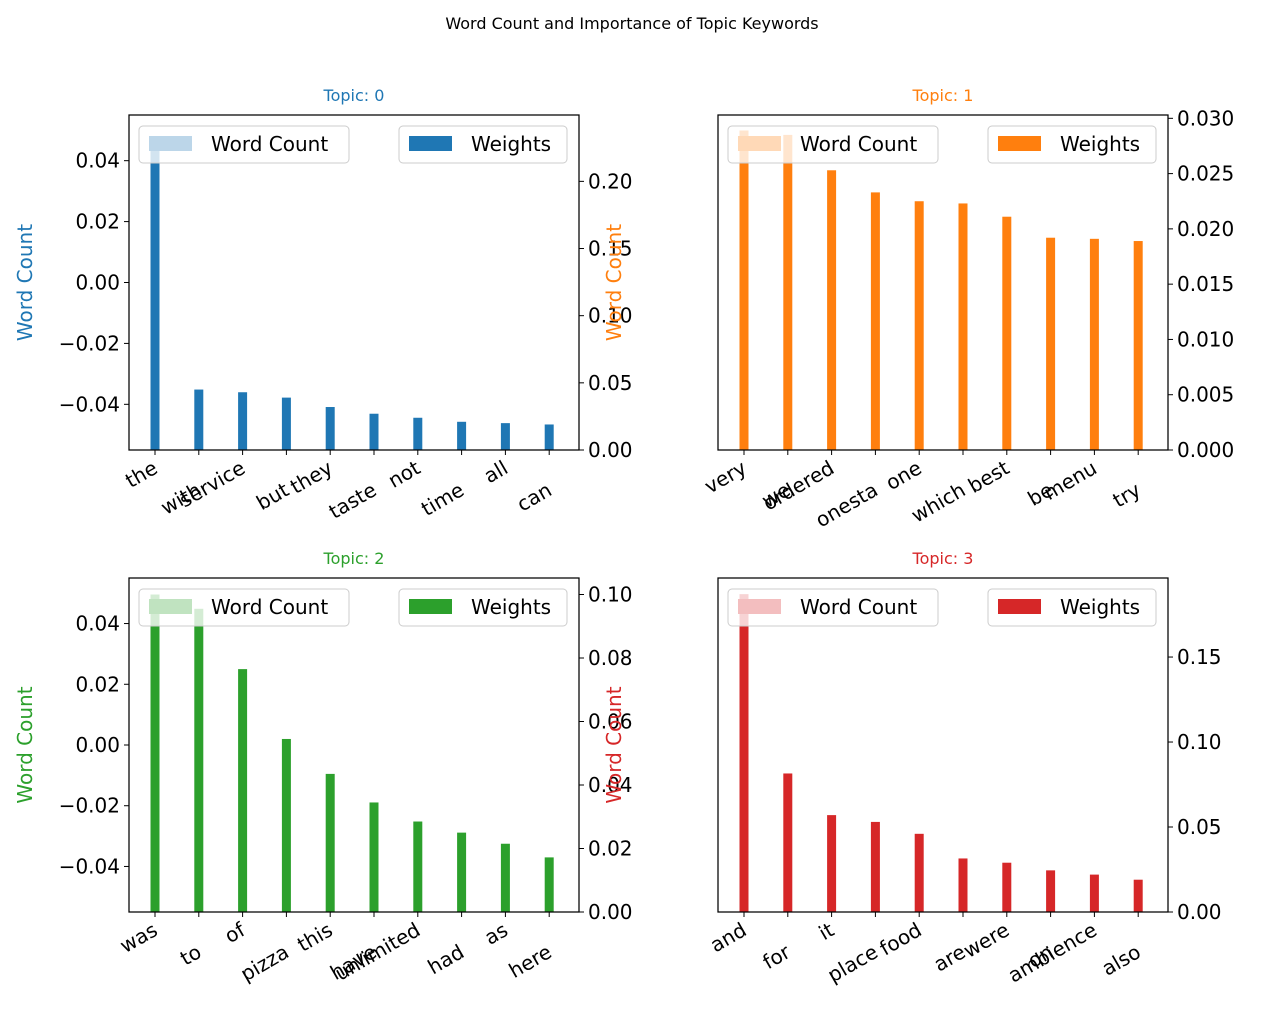 The height and width of the screenshot is (1016, 1264). What do you see at coordinates (610, 181) in the screenshot?
I see `right-tick-label: 0.20` at bounding box center [610, 181].